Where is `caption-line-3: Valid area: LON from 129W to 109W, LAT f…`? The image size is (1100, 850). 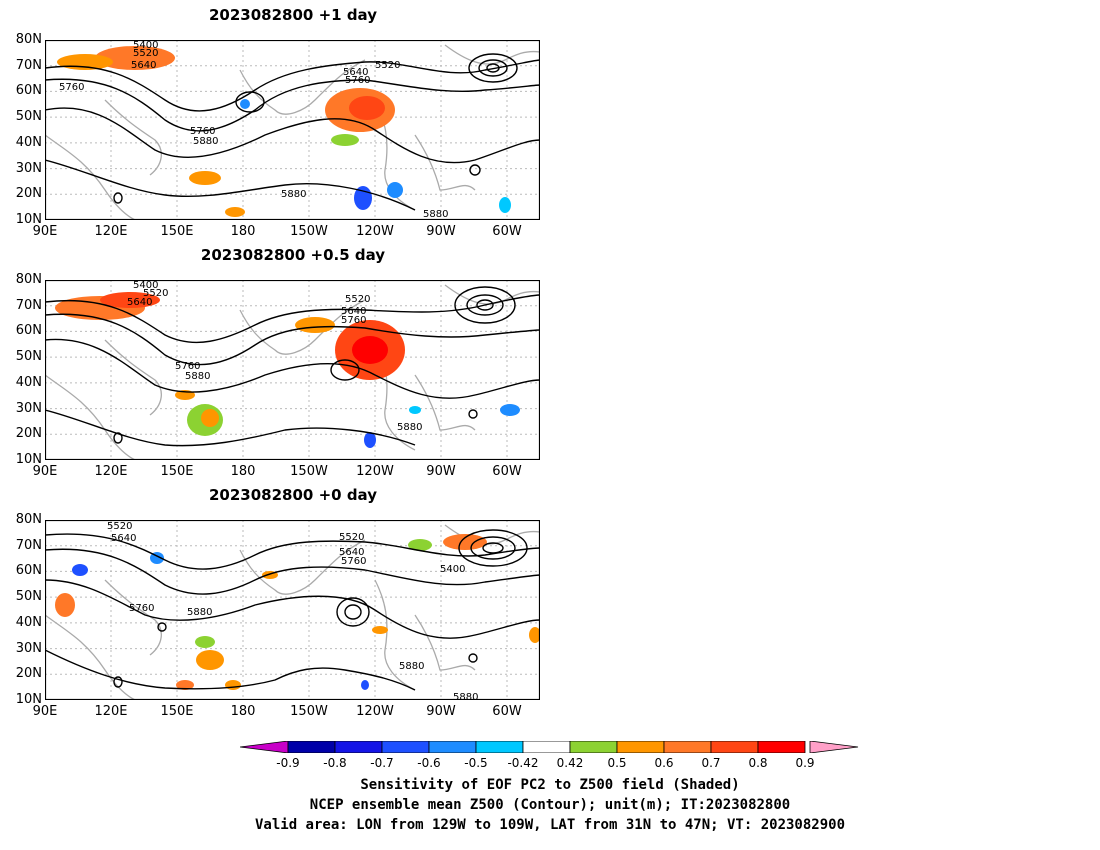 caption-line-3: Valid area: LON from 129W to 109W, LAT f… is located at coordinates (549, 825).